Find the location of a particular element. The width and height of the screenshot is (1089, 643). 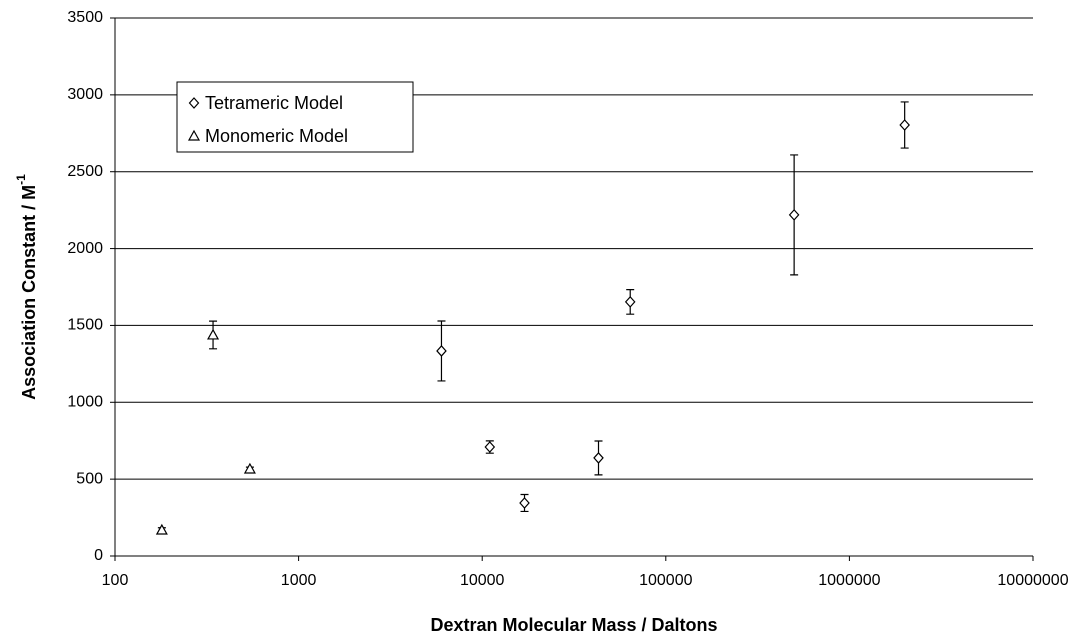

x-tick-label: 10000000 is located at coordinates (1032, 580).